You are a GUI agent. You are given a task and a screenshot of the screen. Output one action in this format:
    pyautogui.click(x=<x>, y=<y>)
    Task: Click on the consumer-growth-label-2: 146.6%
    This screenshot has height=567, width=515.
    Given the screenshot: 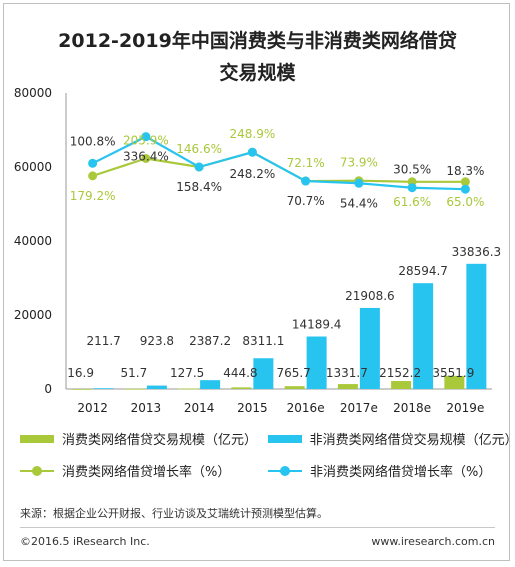 What is the action you would take?
    pyautogui.click(x=199, y=149)
    